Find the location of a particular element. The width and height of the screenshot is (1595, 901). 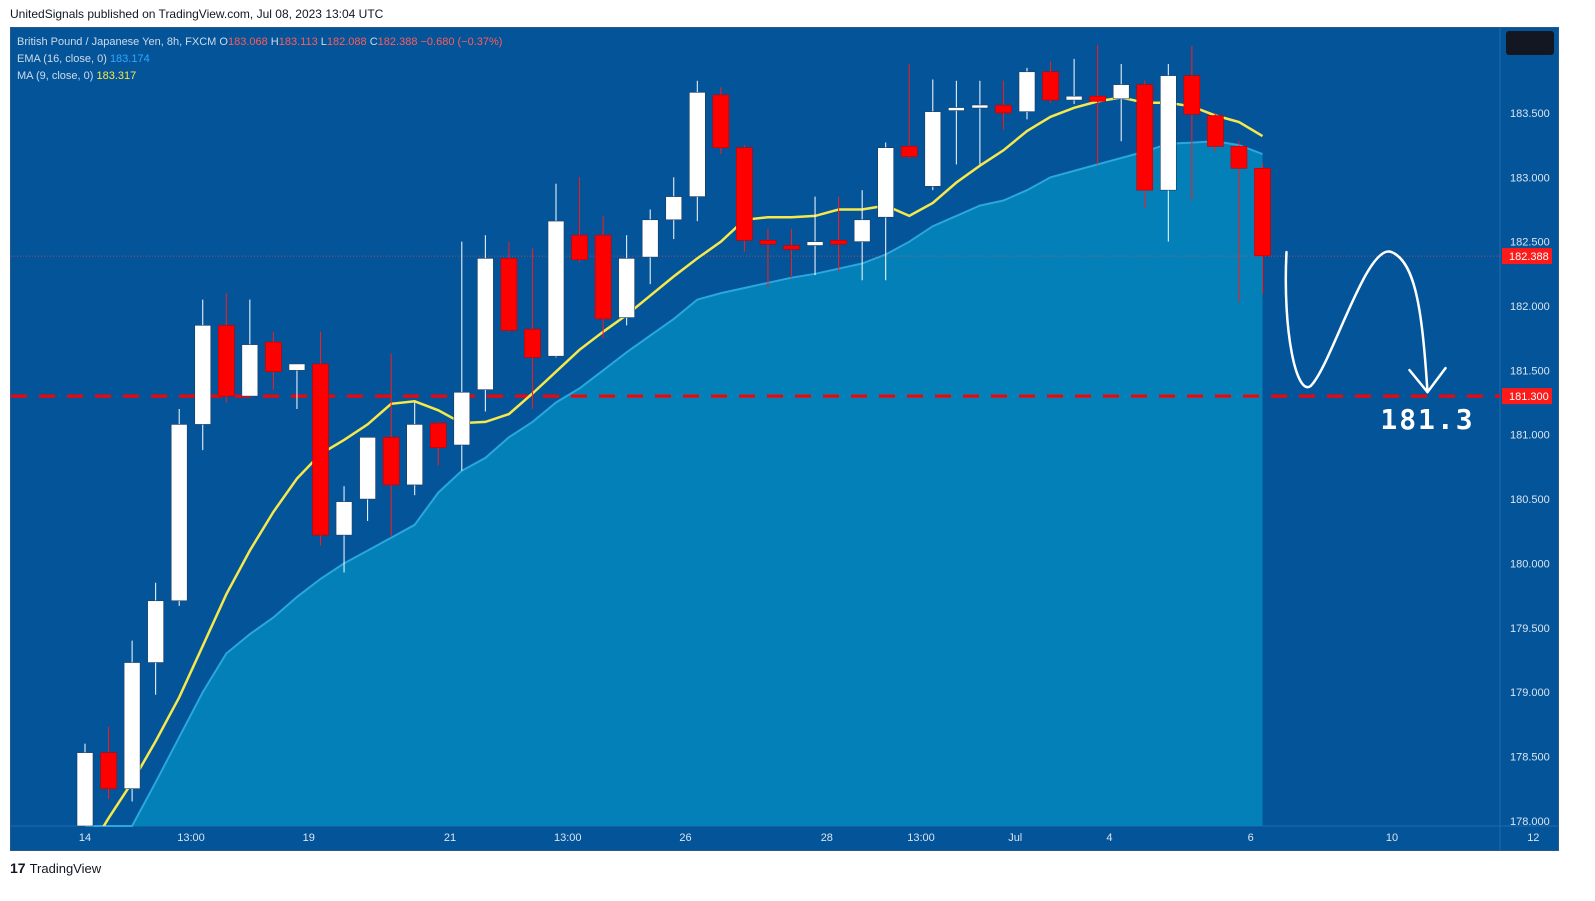

legend-ma-row: MA (9, close, 0) 183.317 is located at coordinates (259, 76).